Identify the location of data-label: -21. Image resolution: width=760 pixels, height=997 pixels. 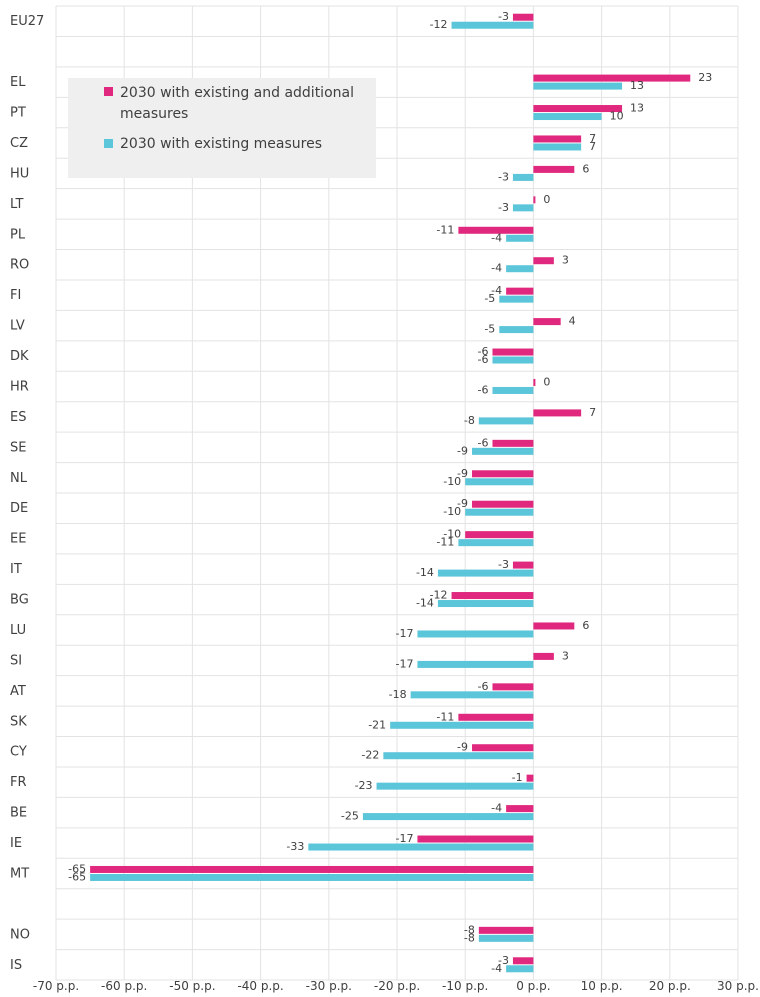
(377, 724).